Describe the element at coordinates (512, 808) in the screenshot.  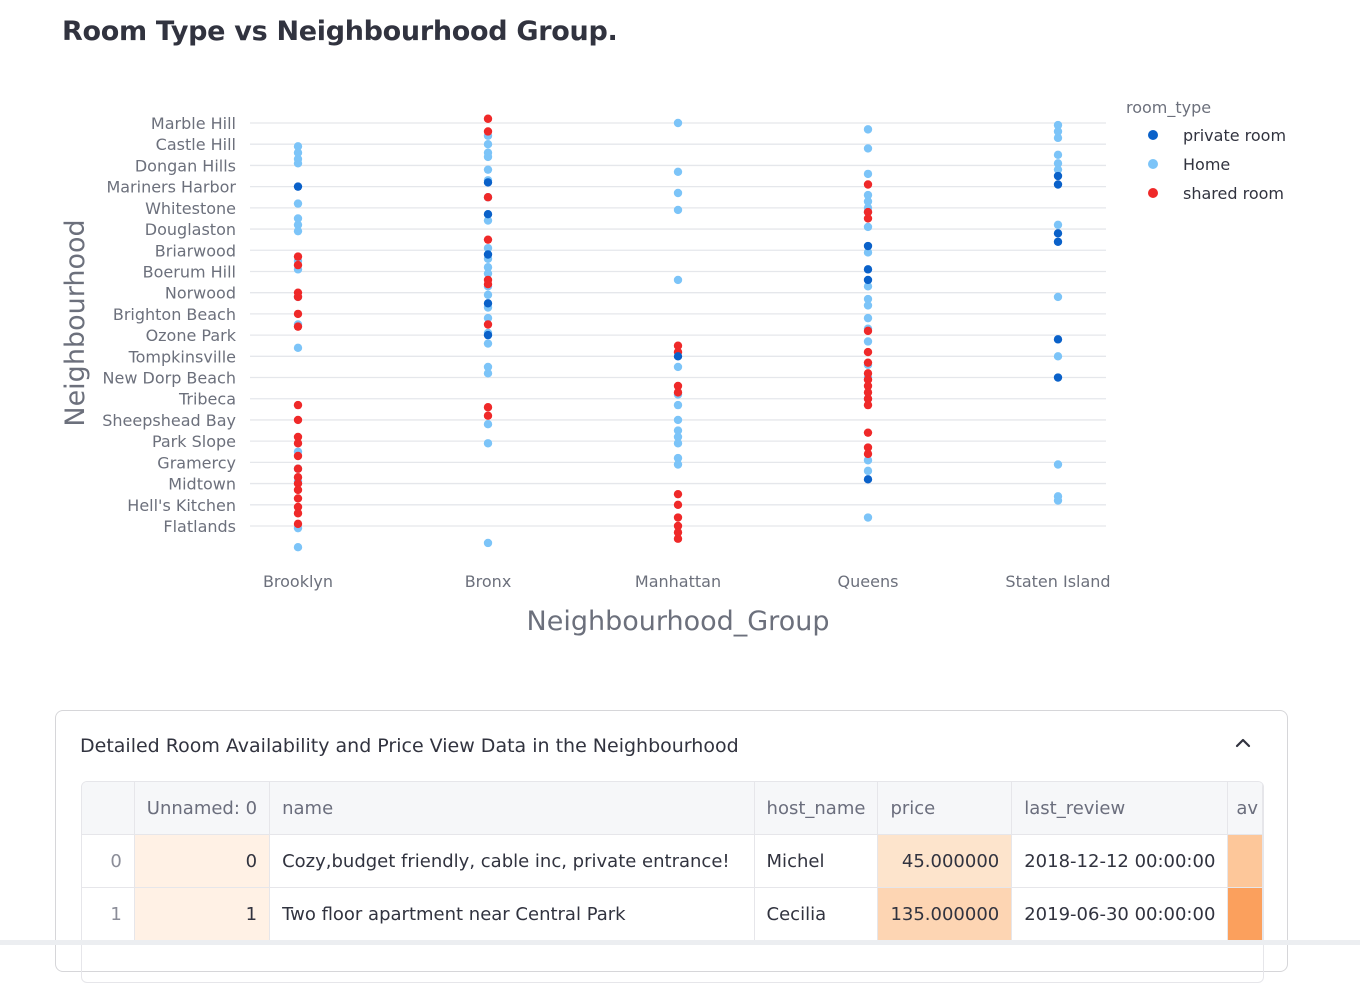
I see `column-header: name` at that location.